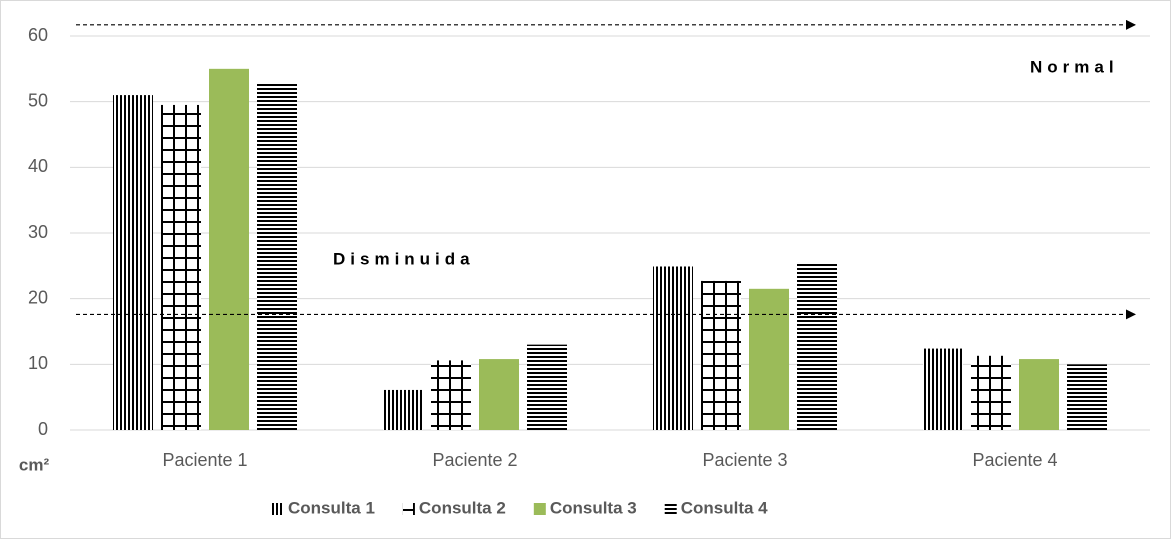 The width and height of the screenshot is (1171, 539). Describe the element at coordinates (474, 460) in the screenshot. I see `x-tick-label: Paciente 2` at that location.